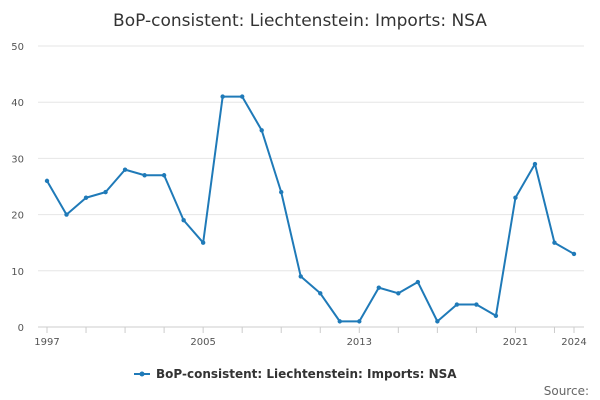 This screenshot has height=400, width=600. What do you see at coordinates (574, 254) in the screenshot?
I see `data-point-2024` at bounding box center [574, 254].